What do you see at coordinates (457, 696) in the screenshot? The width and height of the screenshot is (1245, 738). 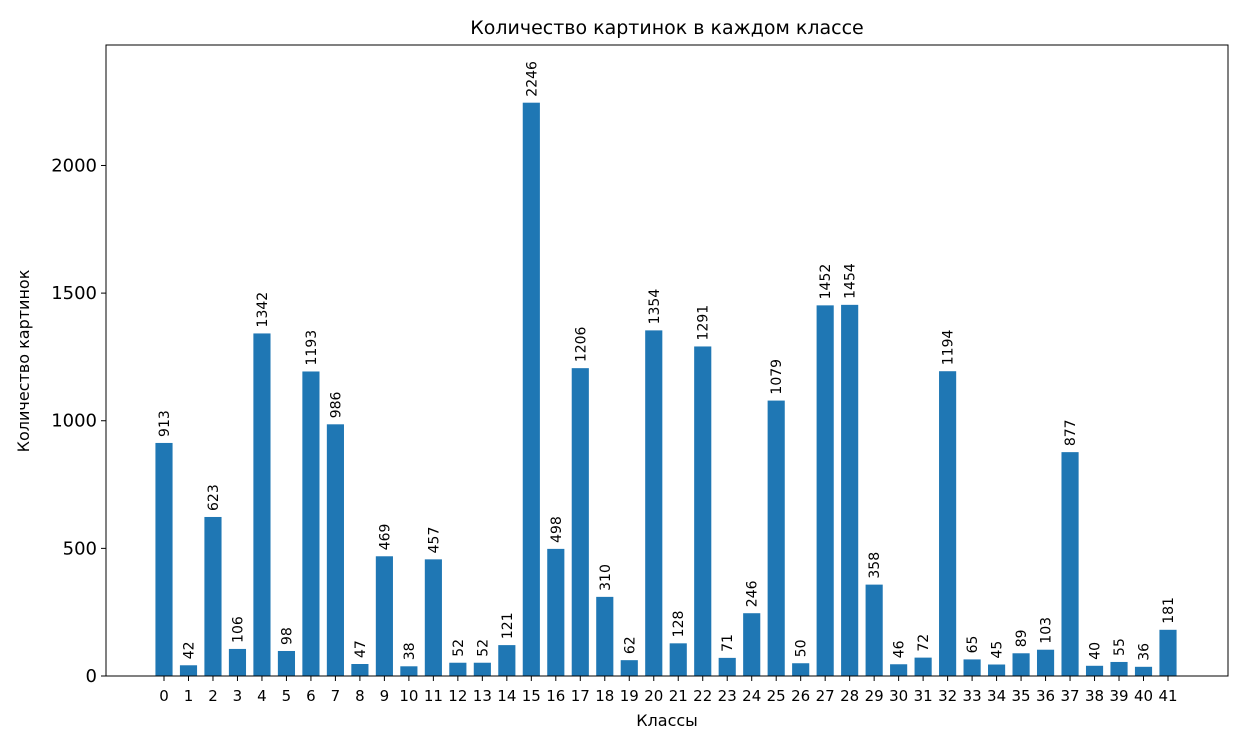 I see `x-tick-label: 12` at bounding box center [457, 696].